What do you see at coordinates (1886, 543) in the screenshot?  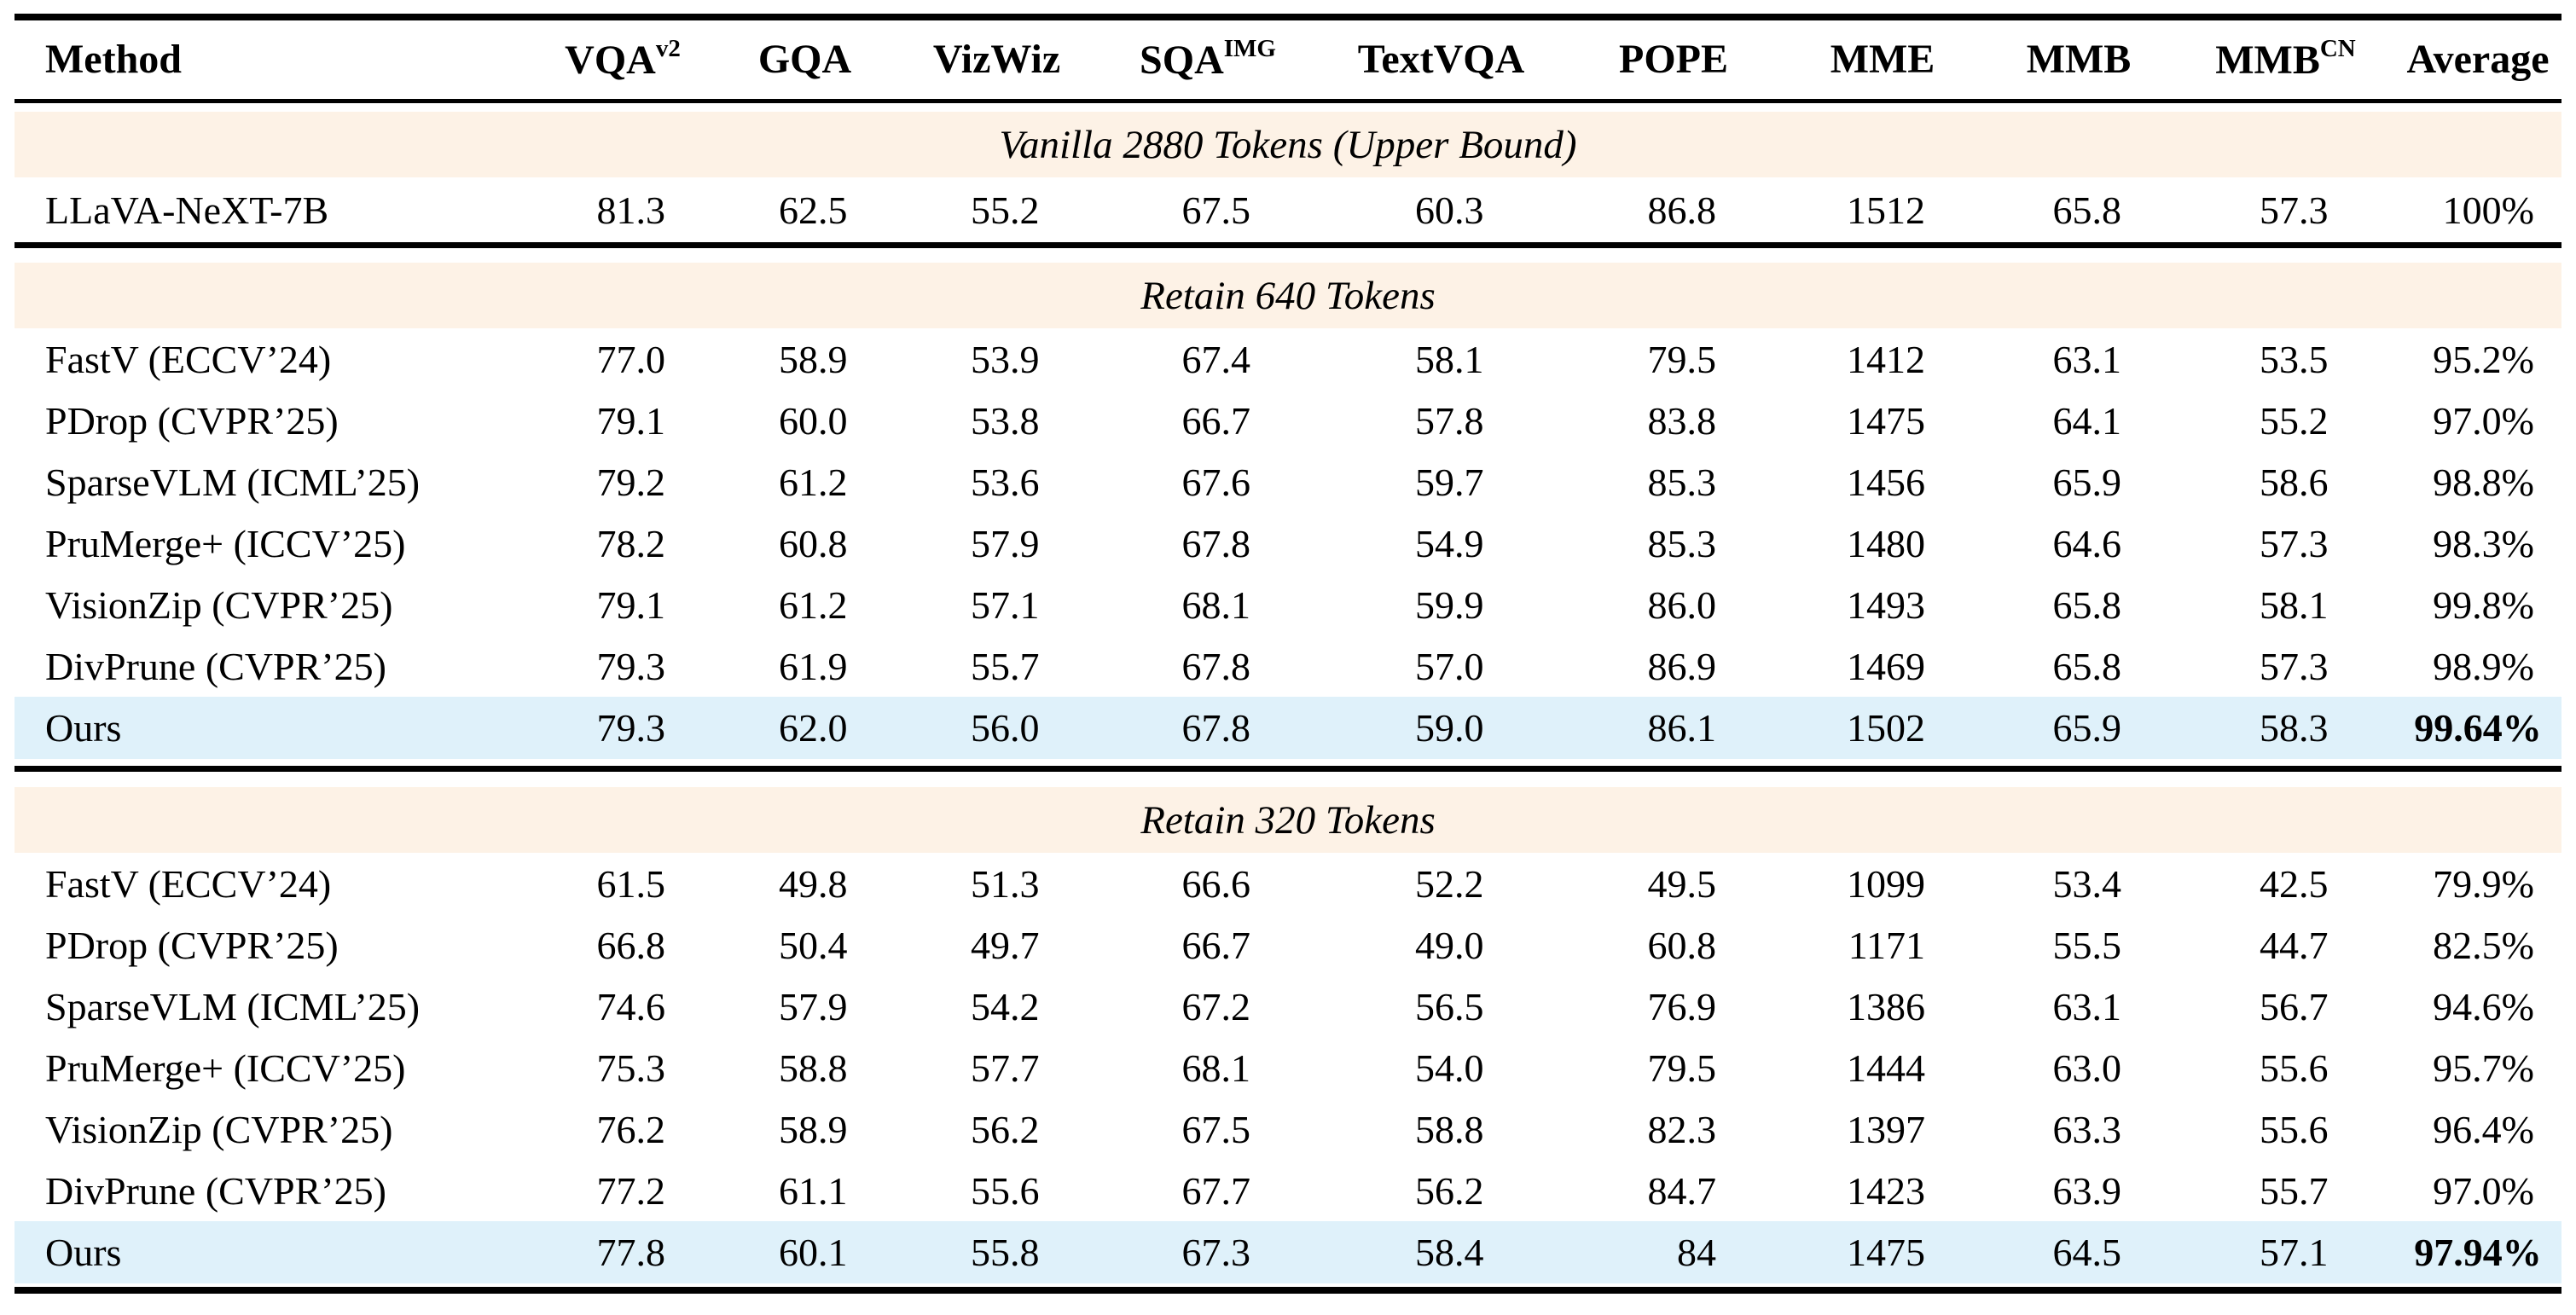 I see `score-value: 1480` at bounding box center [1886, 543].